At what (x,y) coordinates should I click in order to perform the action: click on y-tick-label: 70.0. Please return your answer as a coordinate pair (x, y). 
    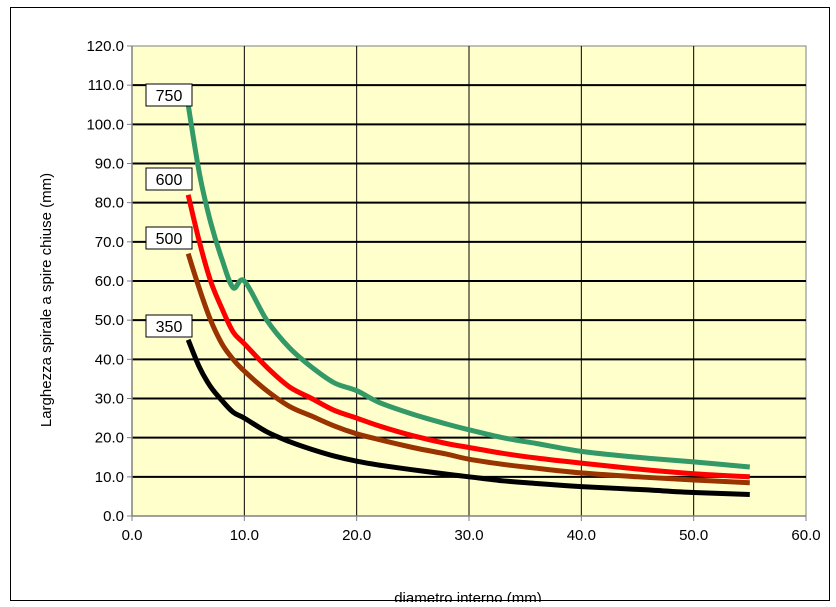
    Looking at the image, I should click on (109, 242).